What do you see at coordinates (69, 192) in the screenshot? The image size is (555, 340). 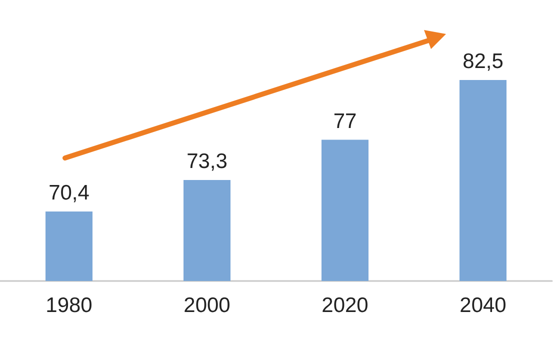 I see `data-label: 70,4` at bounding box center [69, 192].